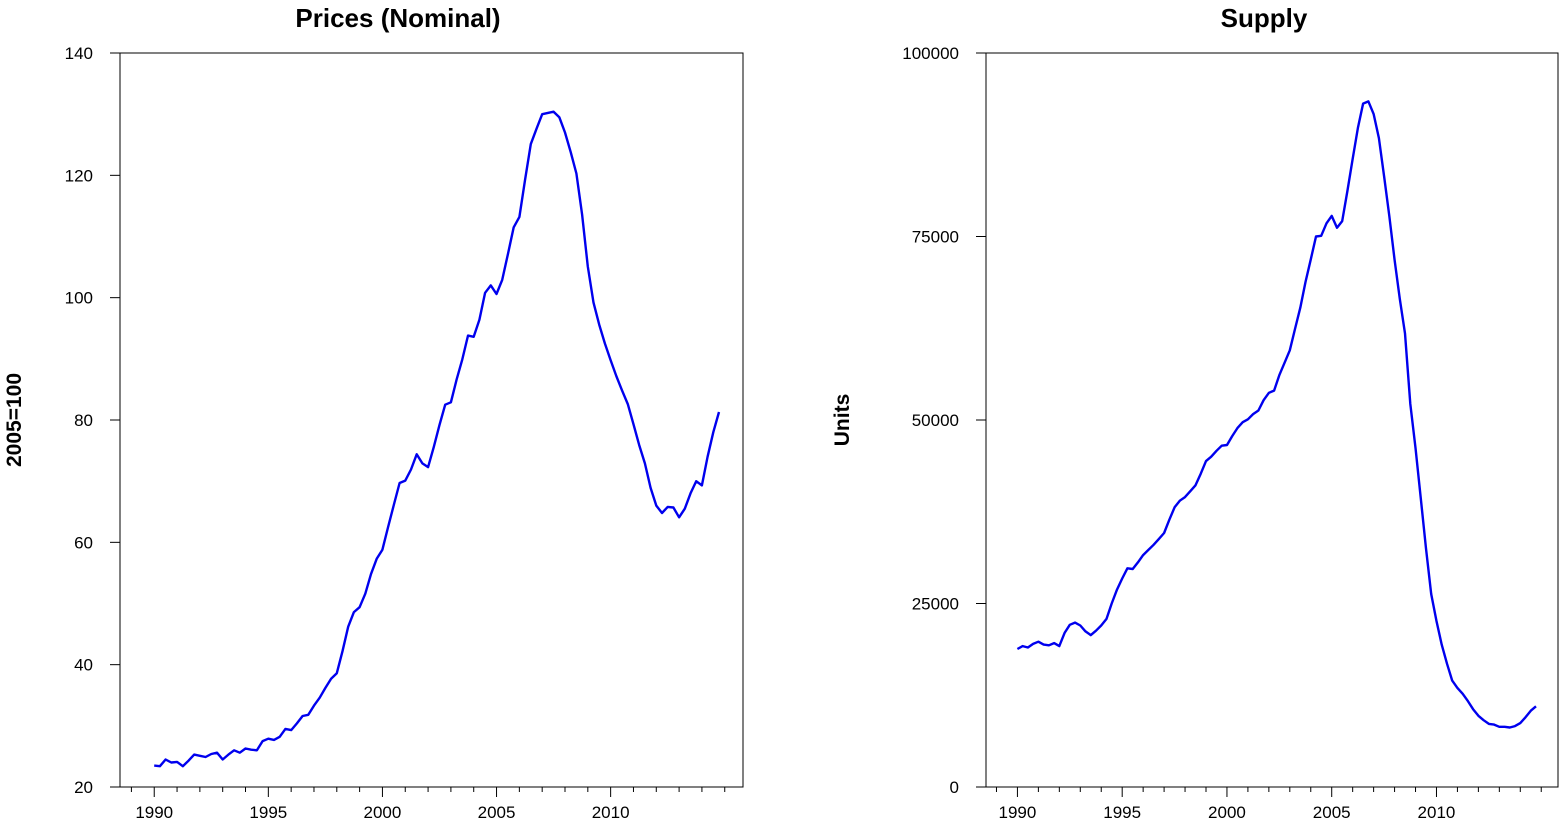 This screenshot has width=1564, height=832. I want to click on supply-chart-title: Supply, so click(1264, 18).